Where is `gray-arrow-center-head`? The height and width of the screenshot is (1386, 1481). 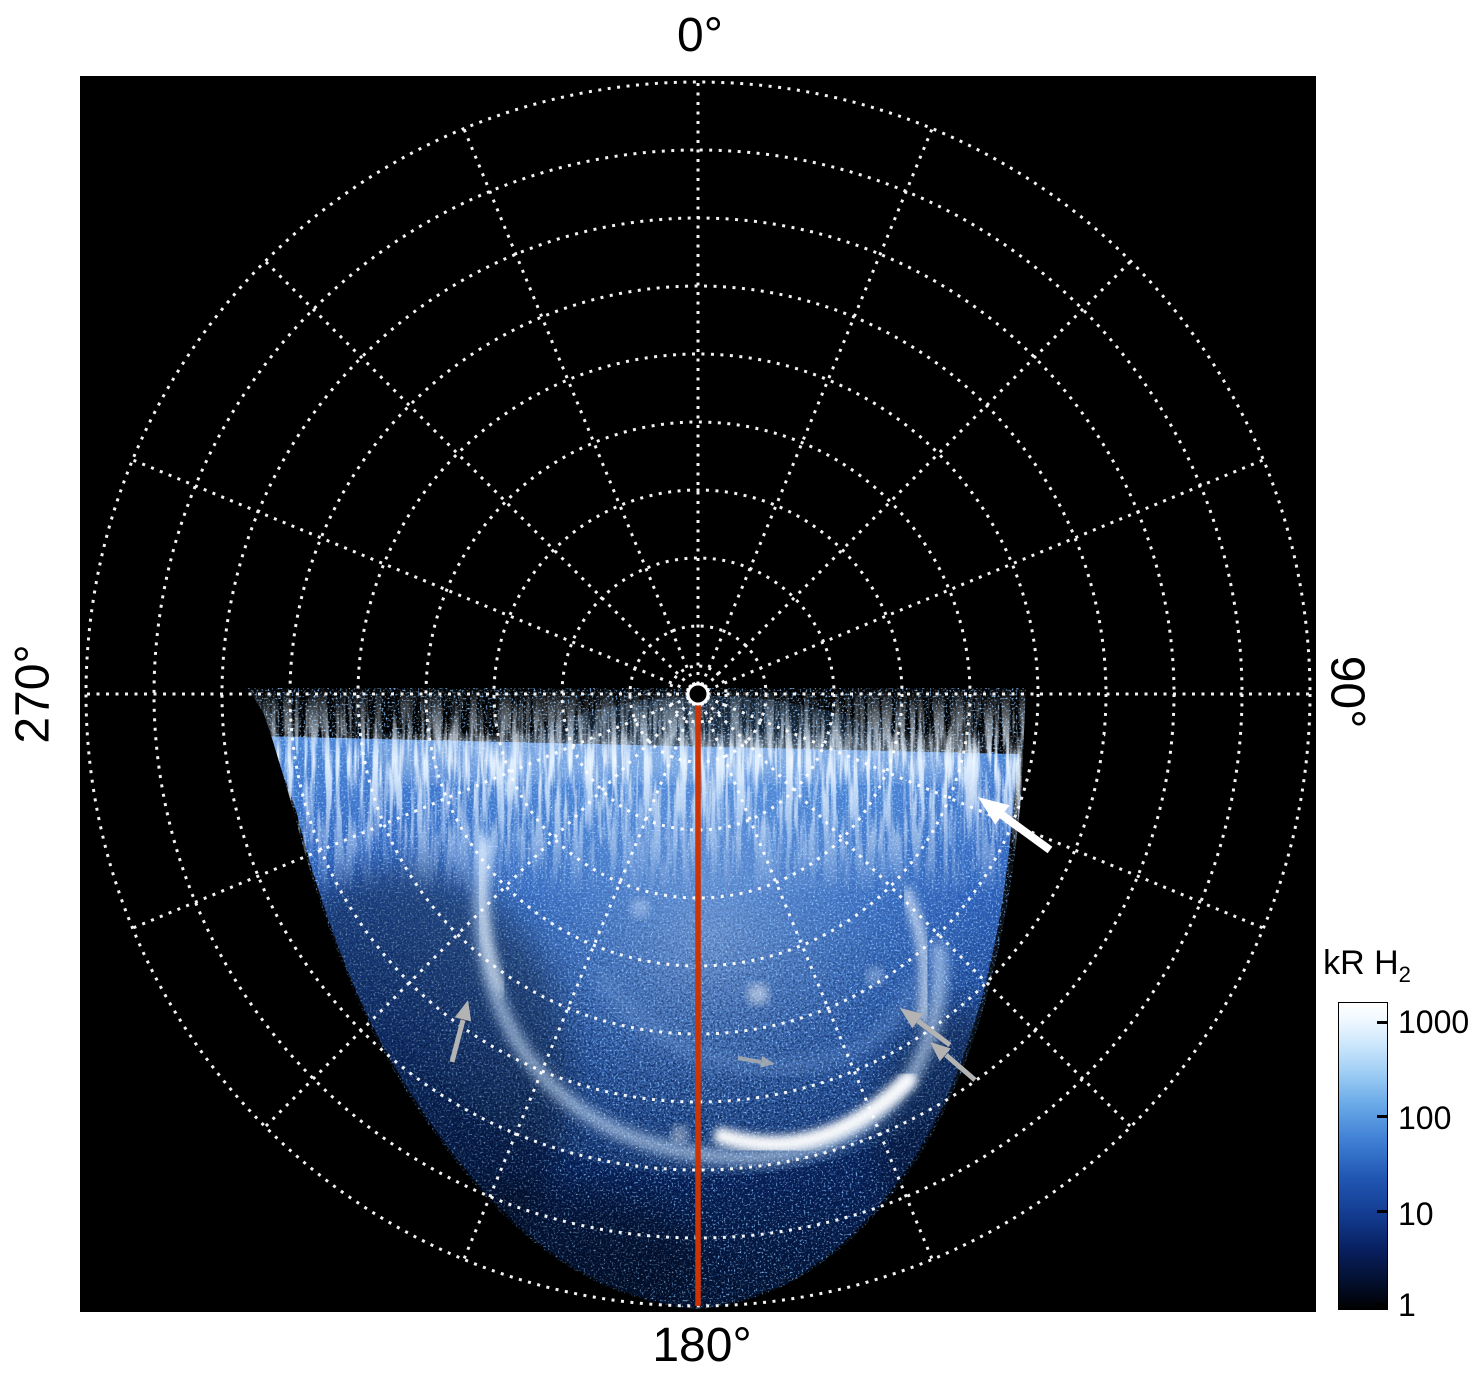
gray-arrow-center-head is located at coordinates (767, 1061).